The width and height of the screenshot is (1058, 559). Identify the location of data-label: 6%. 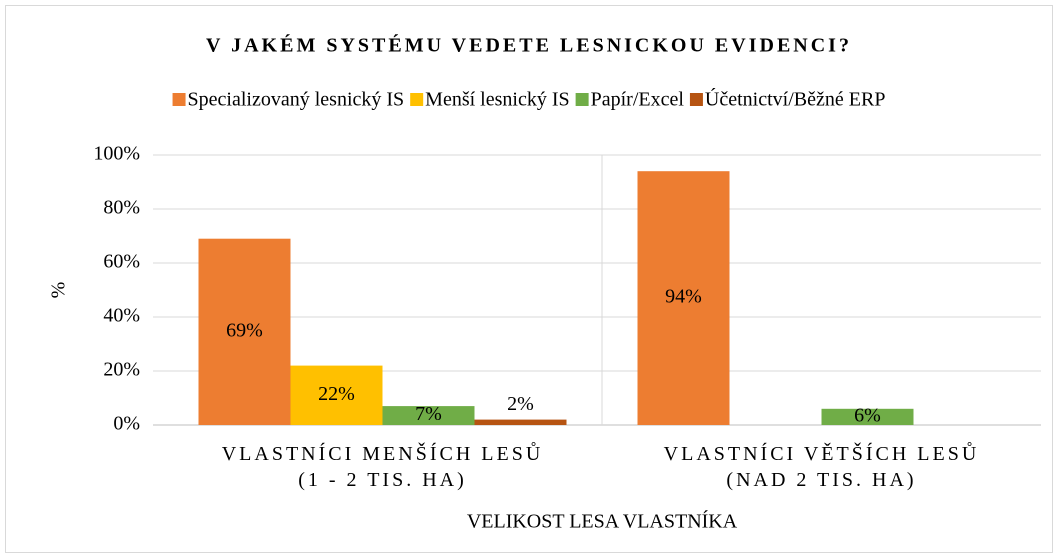
(867, 415).